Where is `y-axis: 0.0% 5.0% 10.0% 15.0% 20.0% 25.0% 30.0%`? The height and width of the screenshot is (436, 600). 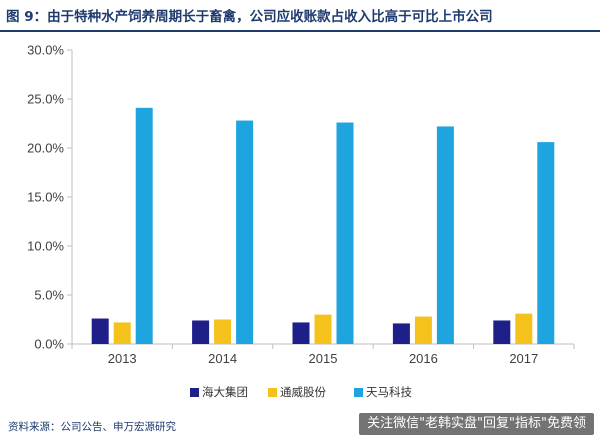 y-axis: 0.0% 5.0% 10.0% 15.0% 20.0% 25.0% 30.0% is located at coordinates (50, 197).